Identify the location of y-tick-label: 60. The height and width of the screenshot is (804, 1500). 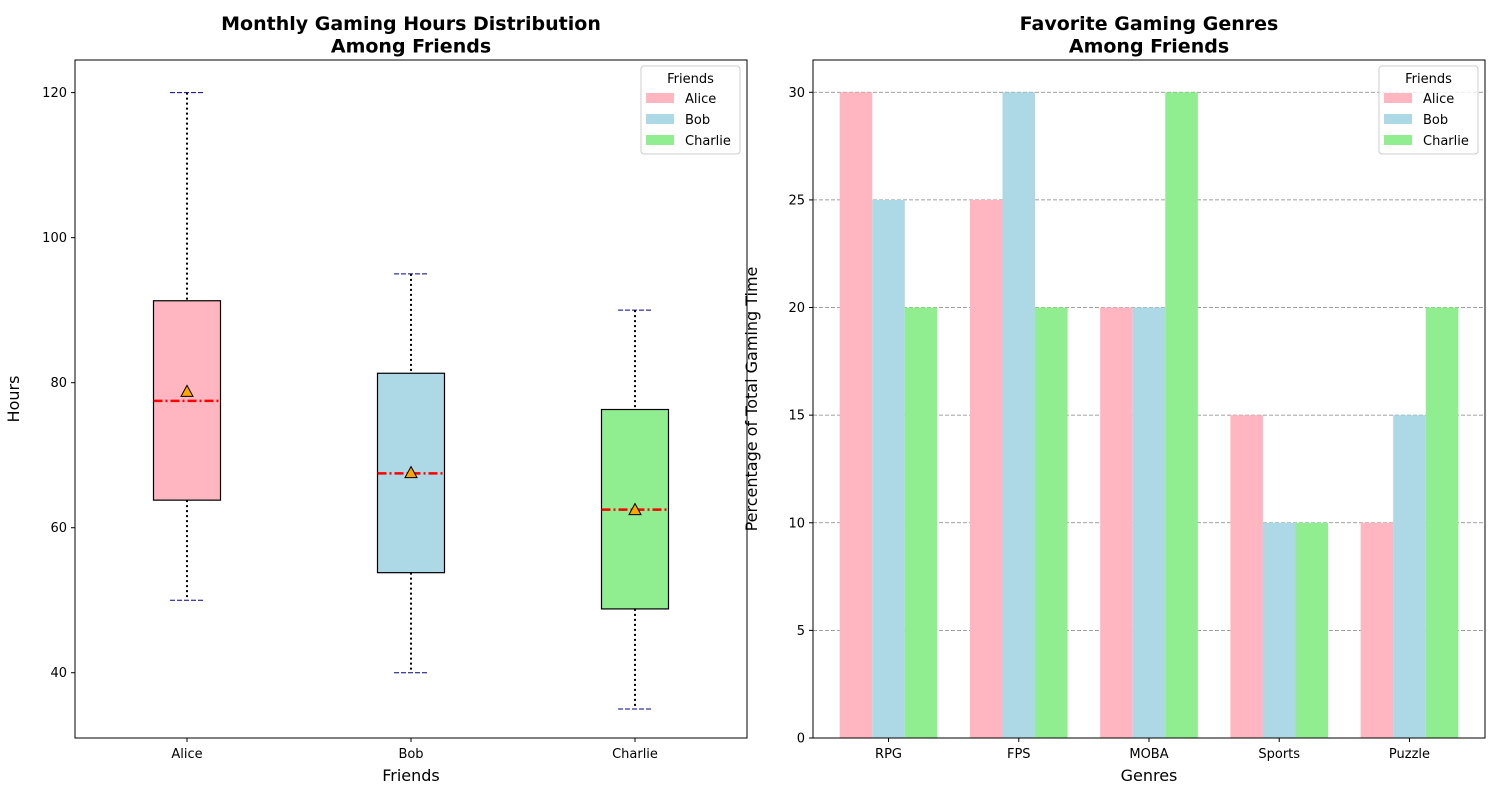
(58, 528).